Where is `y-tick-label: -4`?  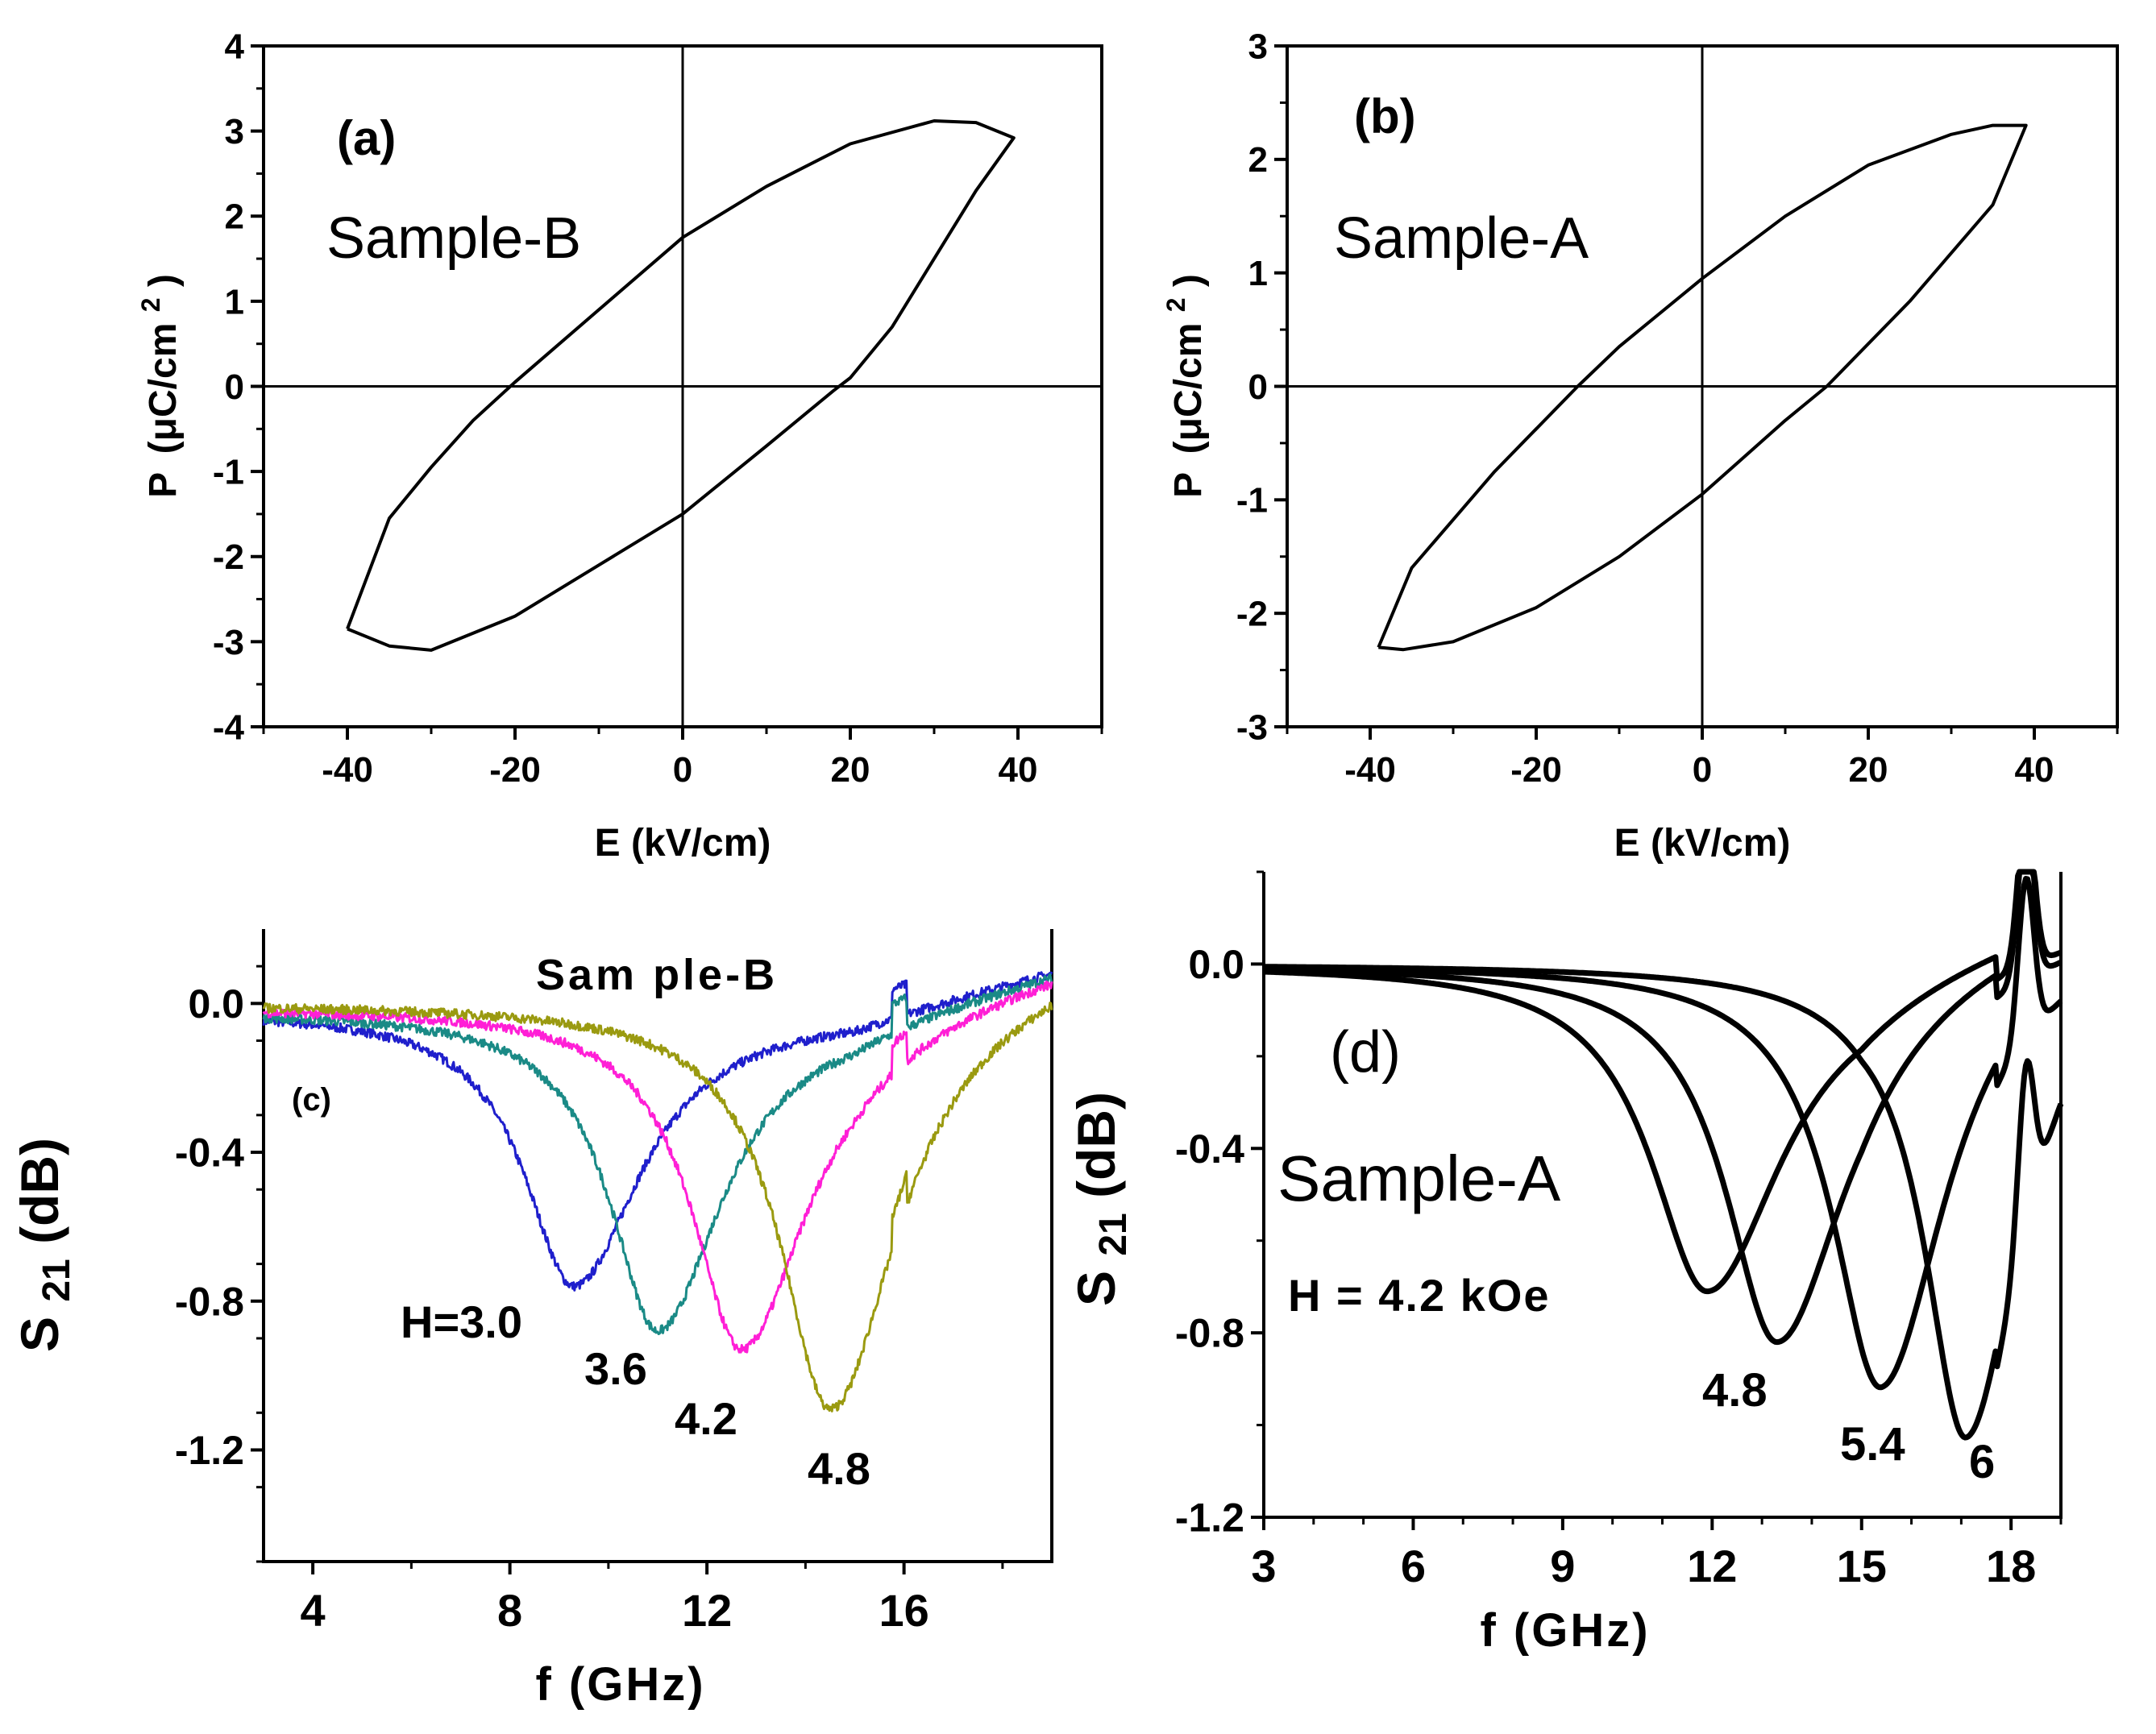
y-tick-label: -4 is located at coordinates (229, 727).